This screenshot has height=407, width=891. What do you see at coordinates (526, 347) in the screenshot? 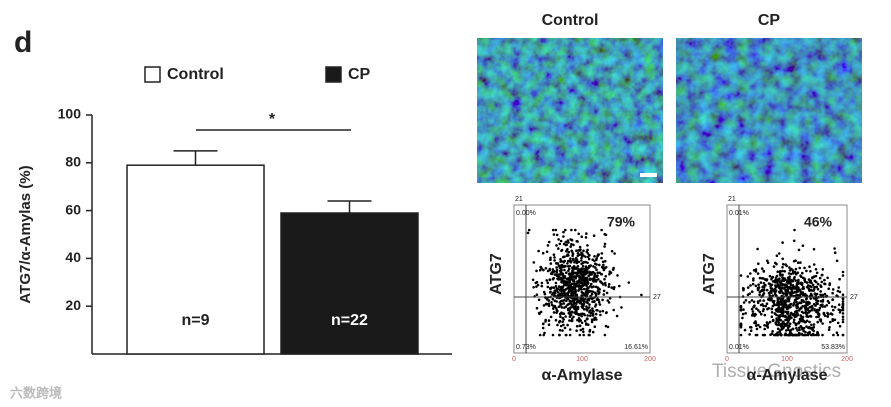
I see `quadrant-label: 0.73%` at bounding box center [526, 347].